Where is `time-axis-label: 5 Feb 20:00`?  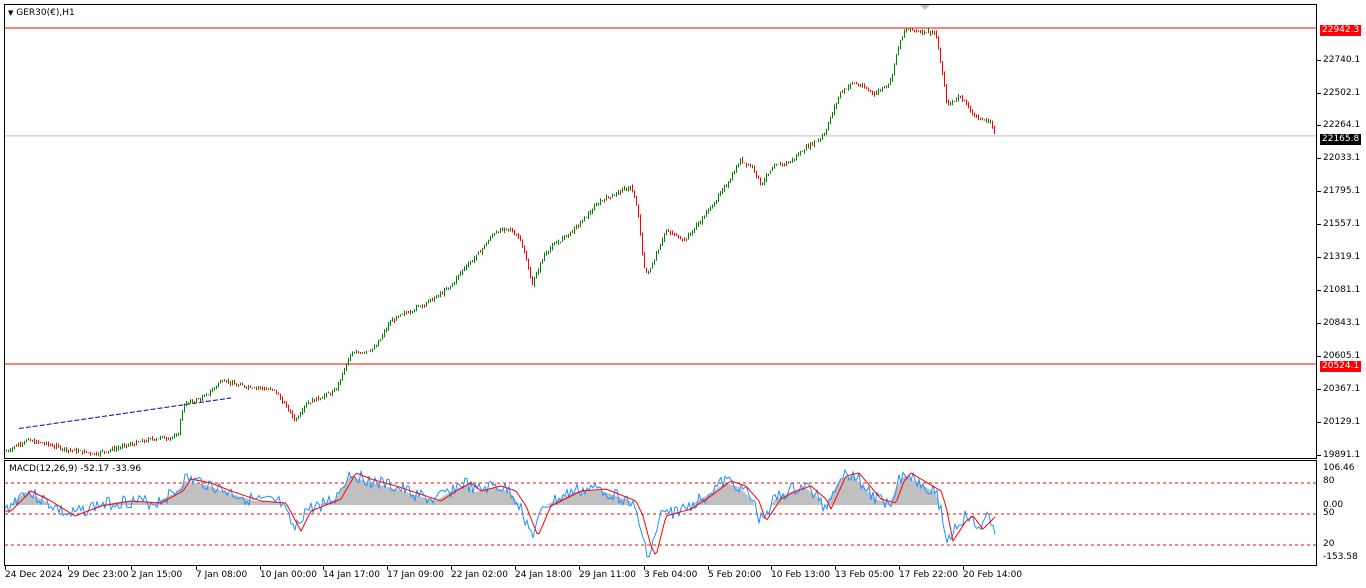 time-axis-label: 5 Feb 20:00 is located at coordinates (735, 575).